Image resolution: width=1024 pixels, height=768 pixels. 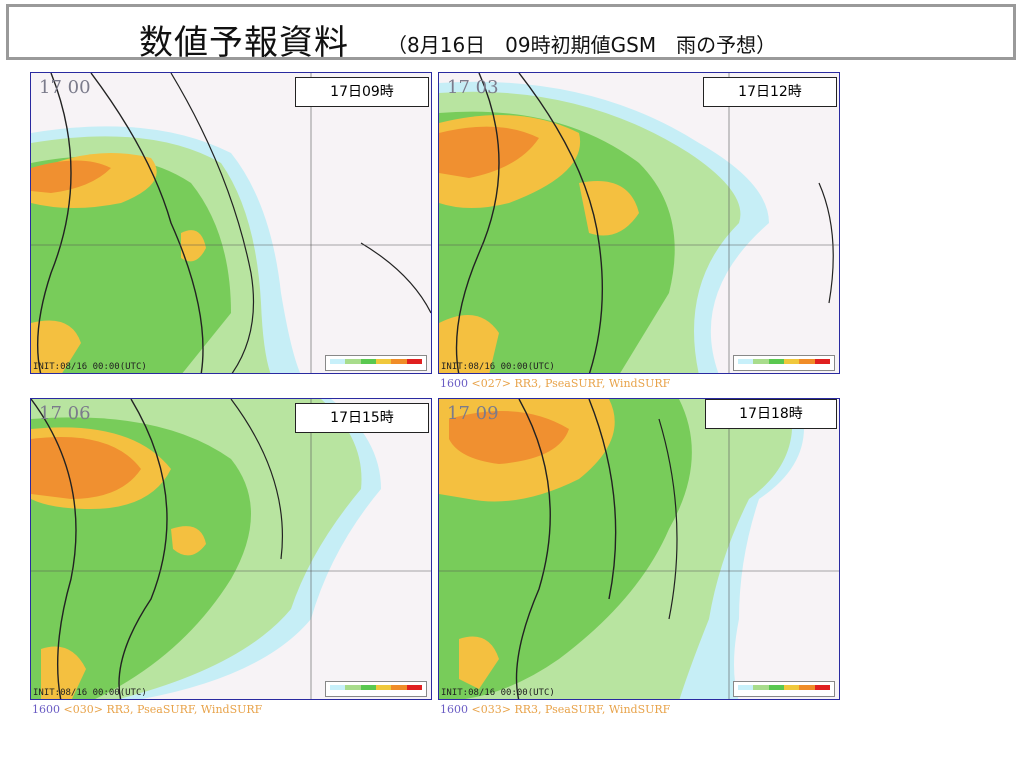 What do you see at coordinates (244, 43) in the screenshot?
I see `page-title: 数値予報資料` at bounding box center [244, 43].